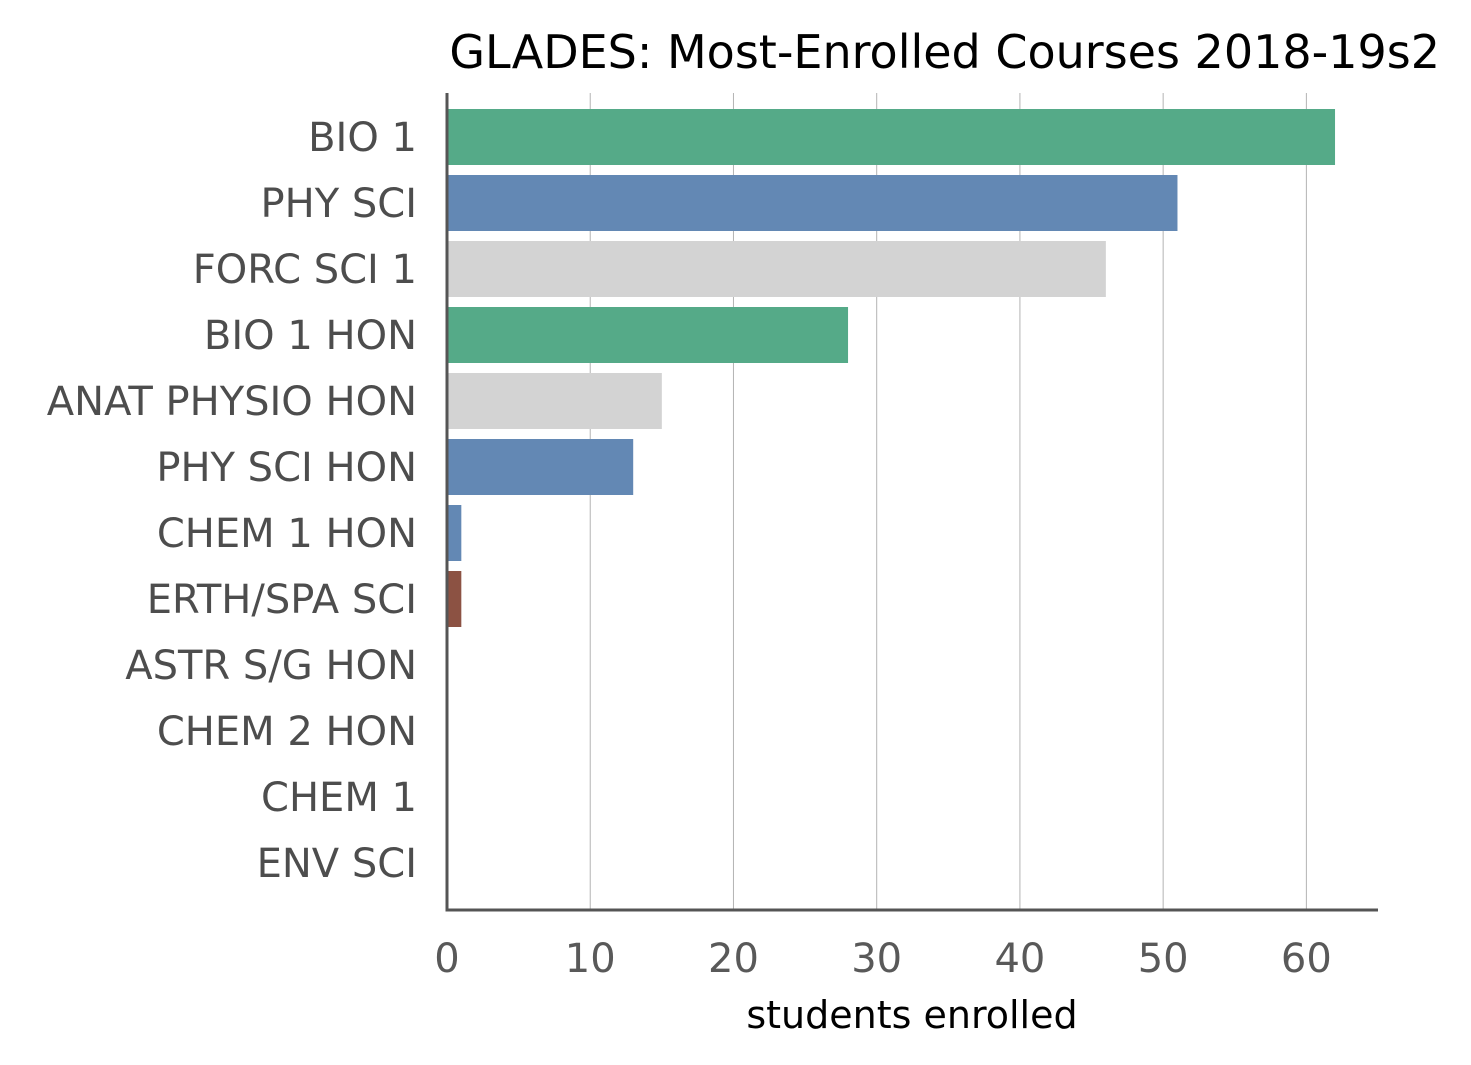  Describe the element at coordinates (876, 959) in the screenshot. I see `x-tick-label: 30` at that location.